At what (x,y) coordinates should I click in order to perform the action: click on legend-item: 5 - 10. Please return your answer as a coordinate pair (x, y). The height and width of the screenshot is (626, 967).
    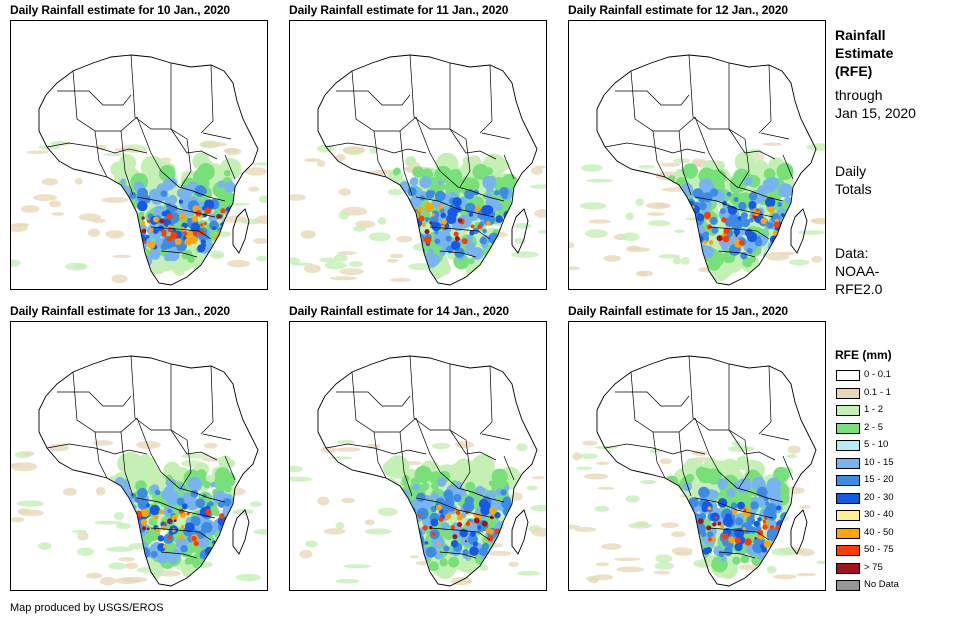
    Looking at the image, I should click on (863, 447).